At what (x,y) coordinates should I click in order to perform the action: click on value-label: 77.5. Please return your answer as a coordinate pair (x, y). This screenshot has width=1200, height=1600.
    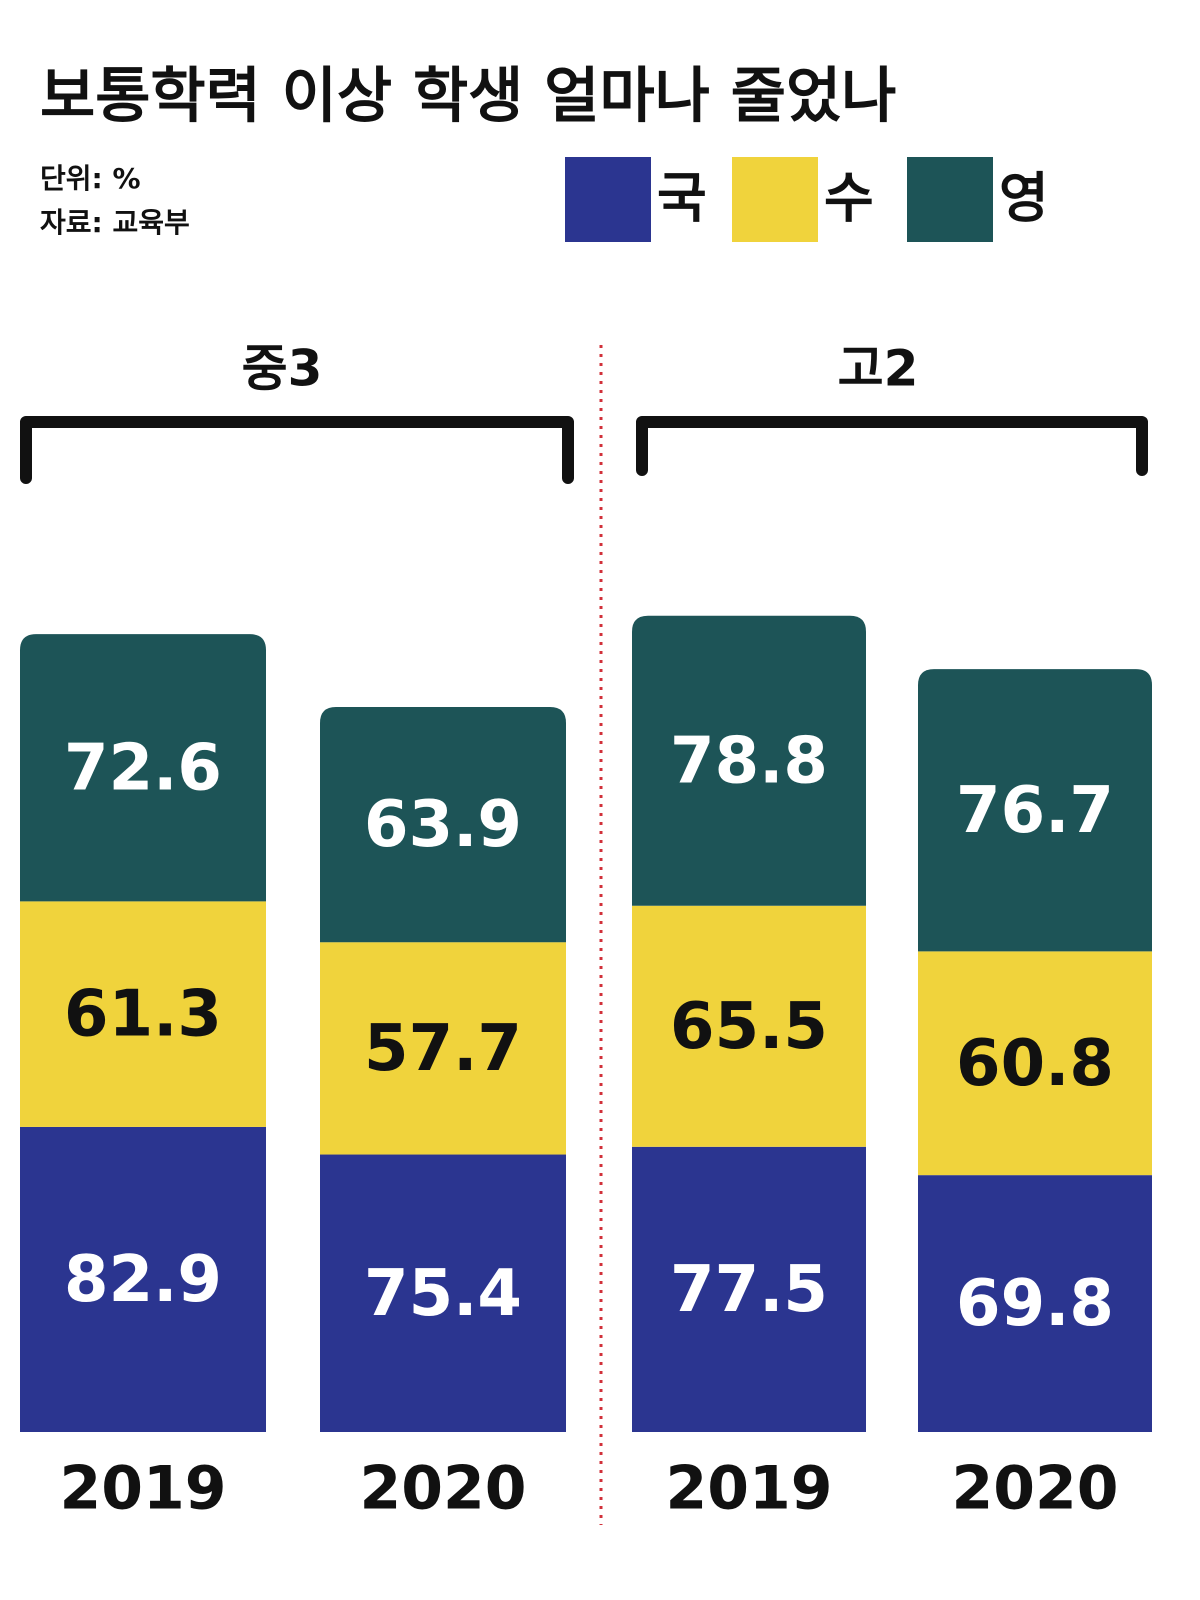
    Looking at the image, I should click on (749, 1290).